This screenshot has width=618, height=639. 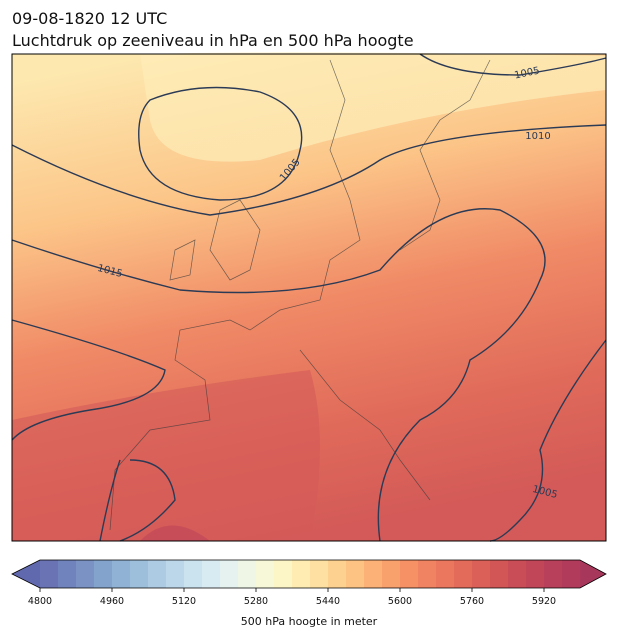 What do you see at coordinates (400, 601) in the screenshot?
I see `colorbar-tick-label: 5600` at bounding box center [400, 601].